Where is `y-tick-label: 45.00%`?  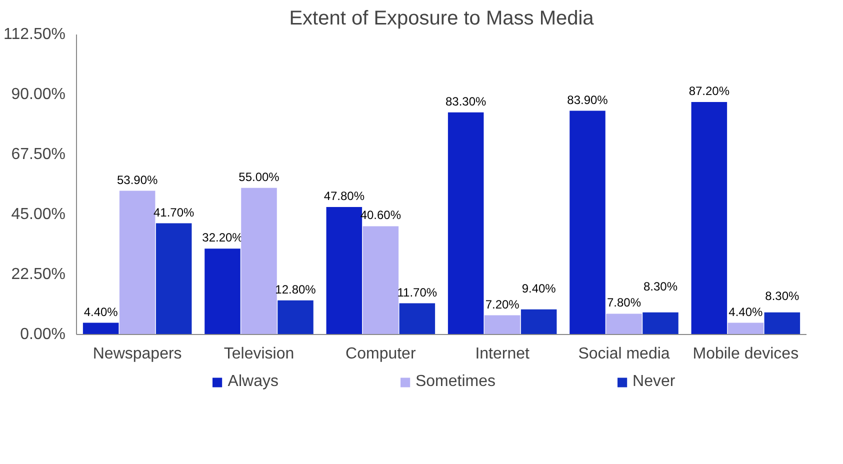
y-tick-label: 45.00% is located at coordinates (38, 214).